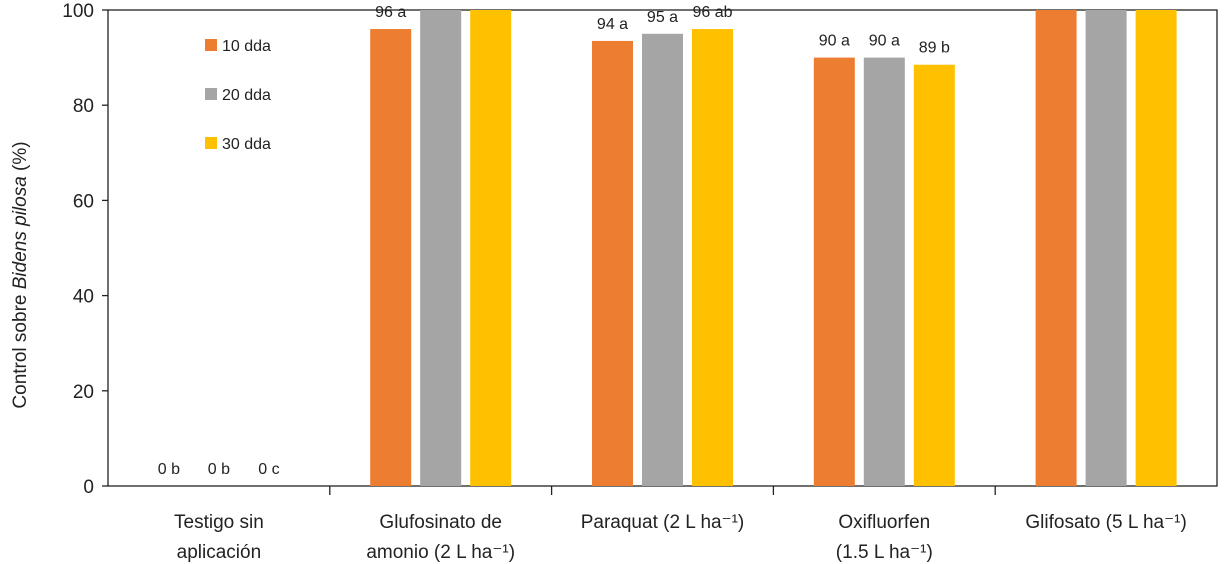  Describe the element at coordinates (884, 552) in the screenshot. I see `x-category-label: (1.5 L ha⁻¹)` at that location.